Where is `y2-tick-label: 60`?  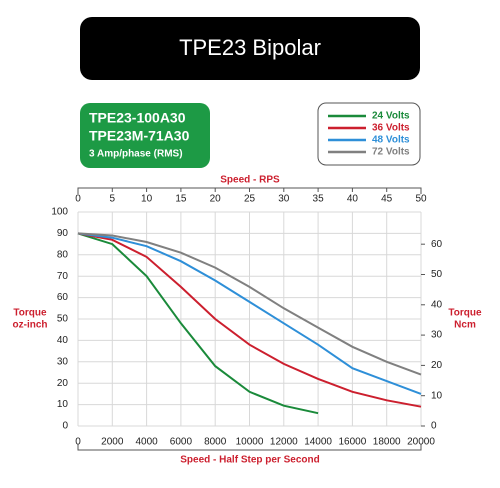
y2-tick-label: 60 is located at coordinates (437, 244).